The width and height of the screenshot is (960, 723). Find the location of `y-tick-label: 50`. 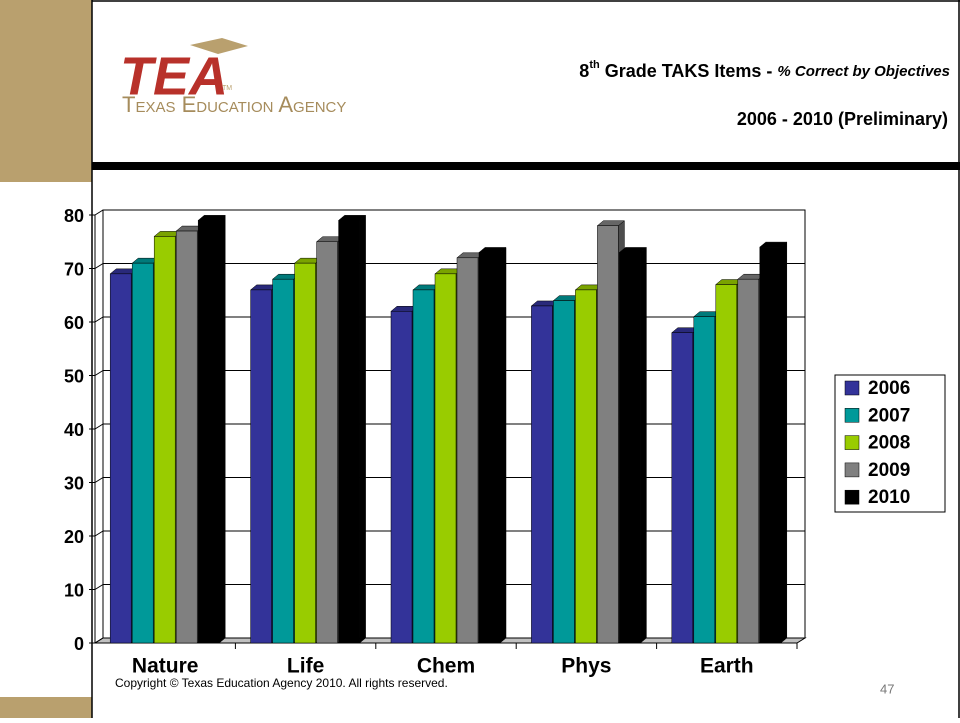

y-tick-label: 50 is located at coordinates (74, 376).